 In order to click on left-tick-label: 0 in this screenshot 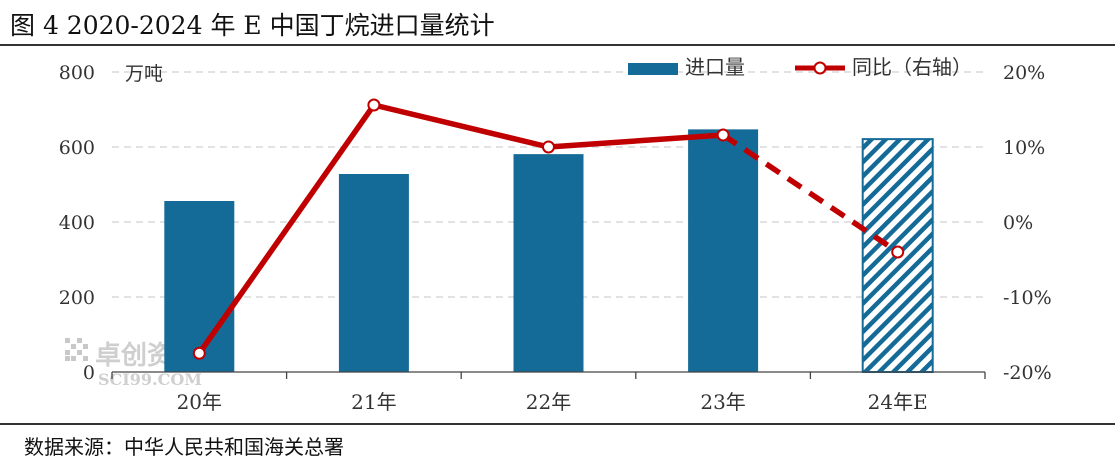, I will do `click(89, 373)`.